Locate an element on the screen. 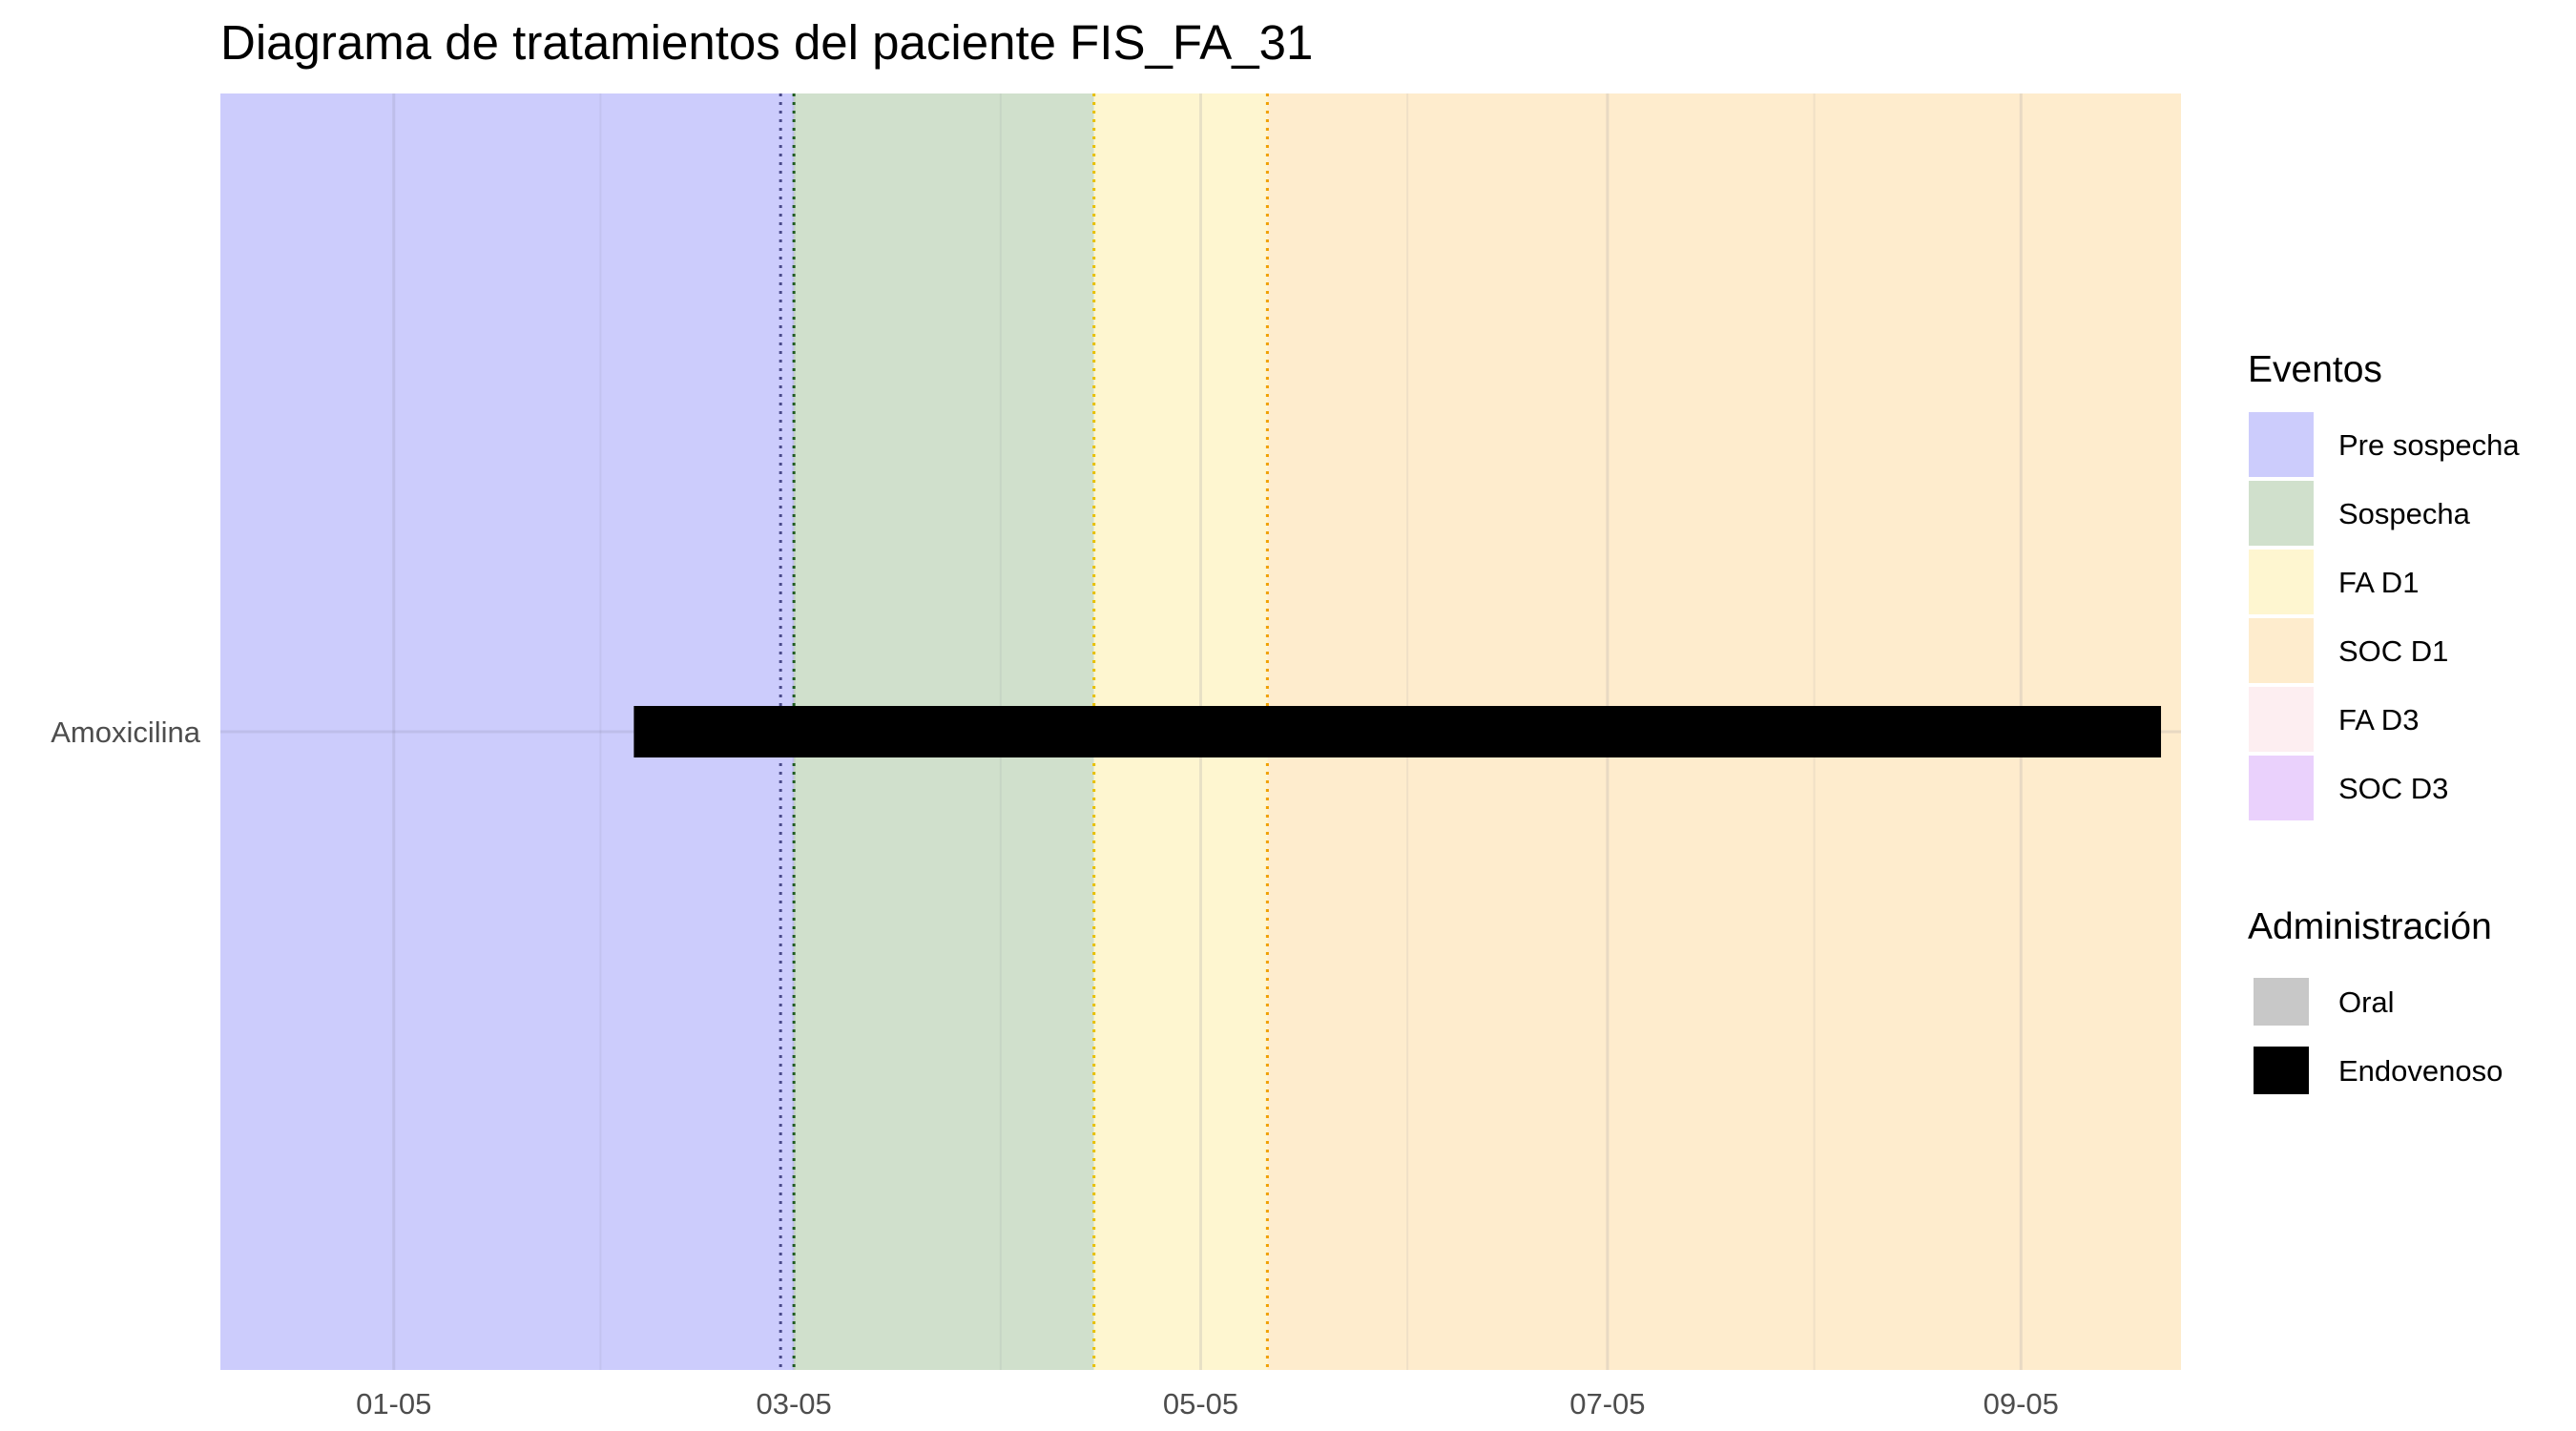  legend-title: Eventos is located at coordinates (2315, 369).